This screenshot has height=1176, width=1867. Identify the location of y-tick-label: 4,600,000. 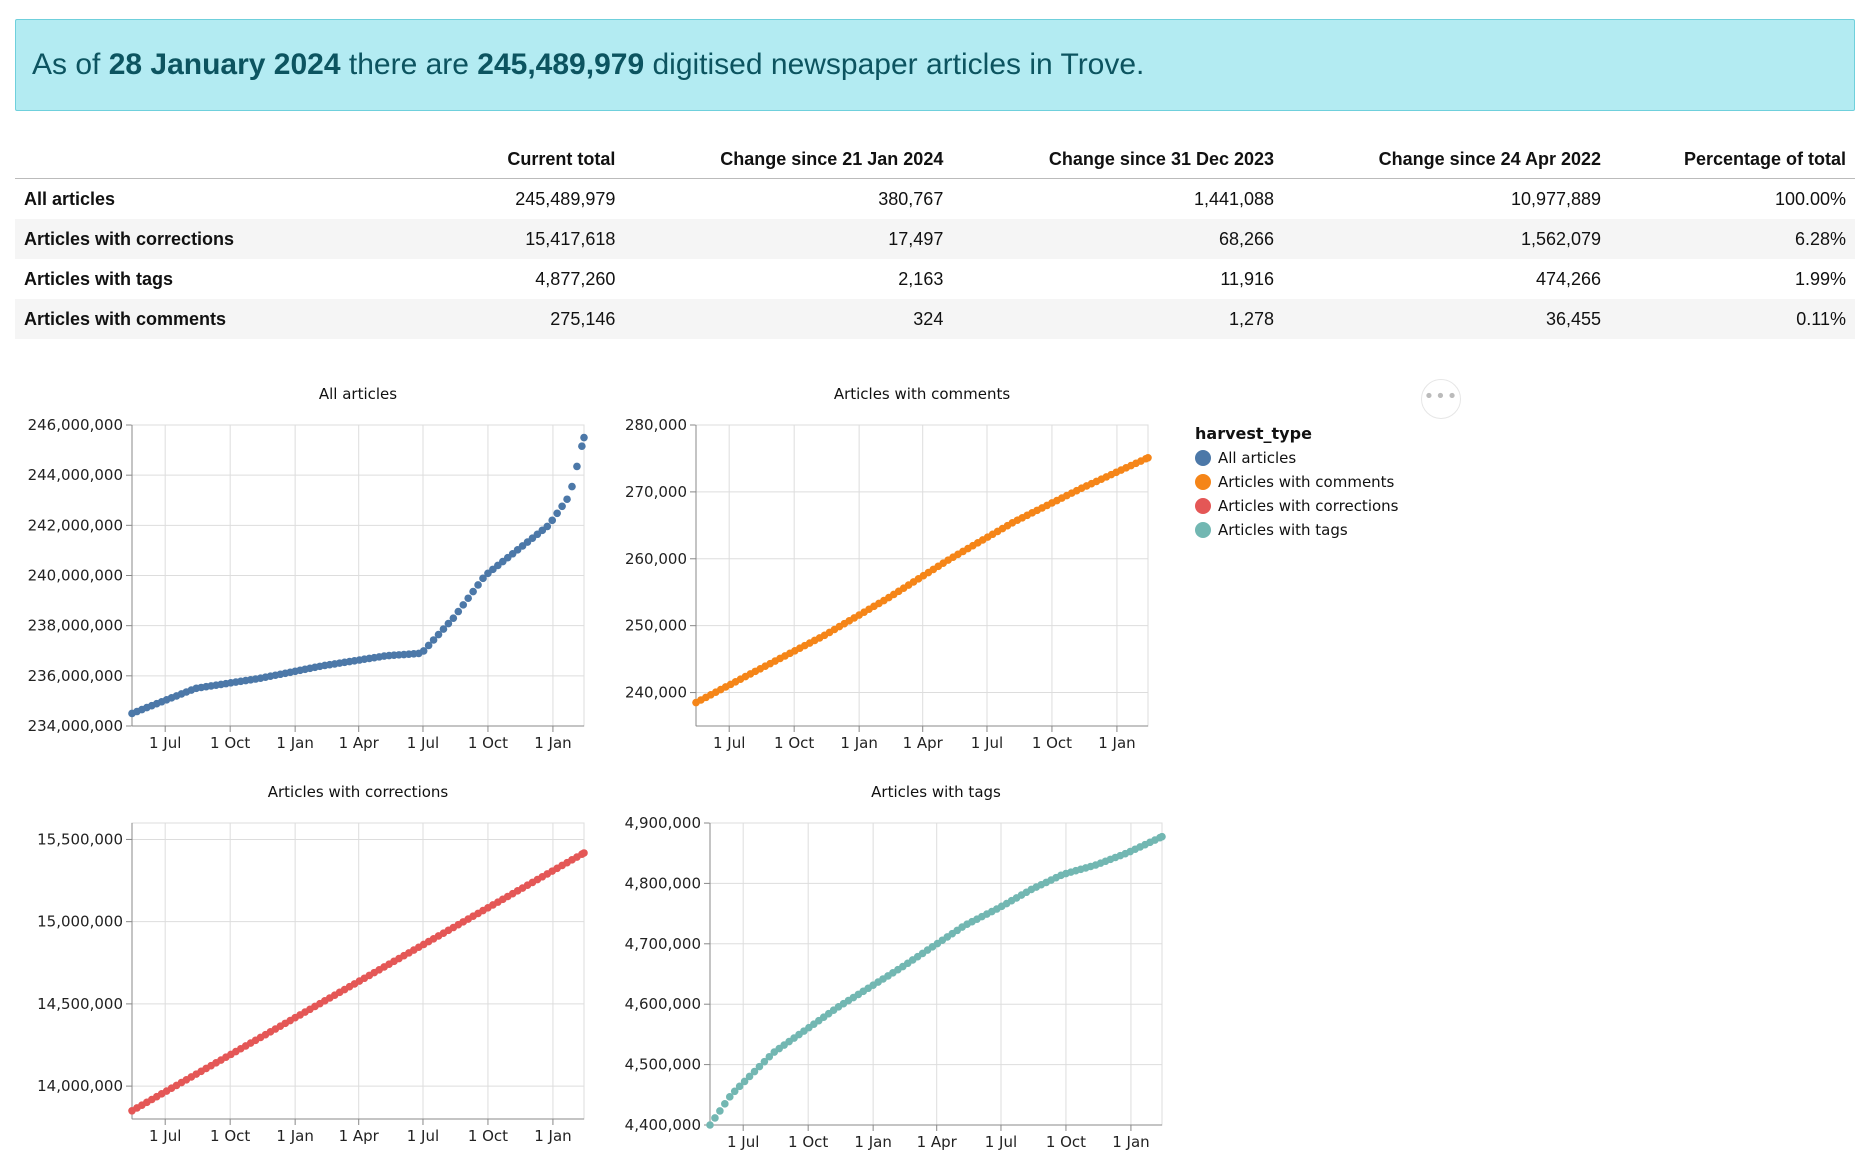
(663, 1004).